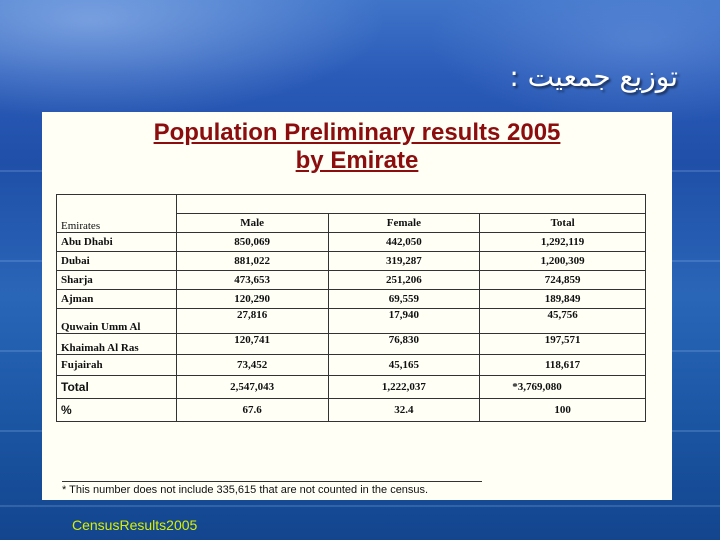  I want to click on table-row: Abu Dhabi 850,069 442,050 1,292,119, so click(351, 242).